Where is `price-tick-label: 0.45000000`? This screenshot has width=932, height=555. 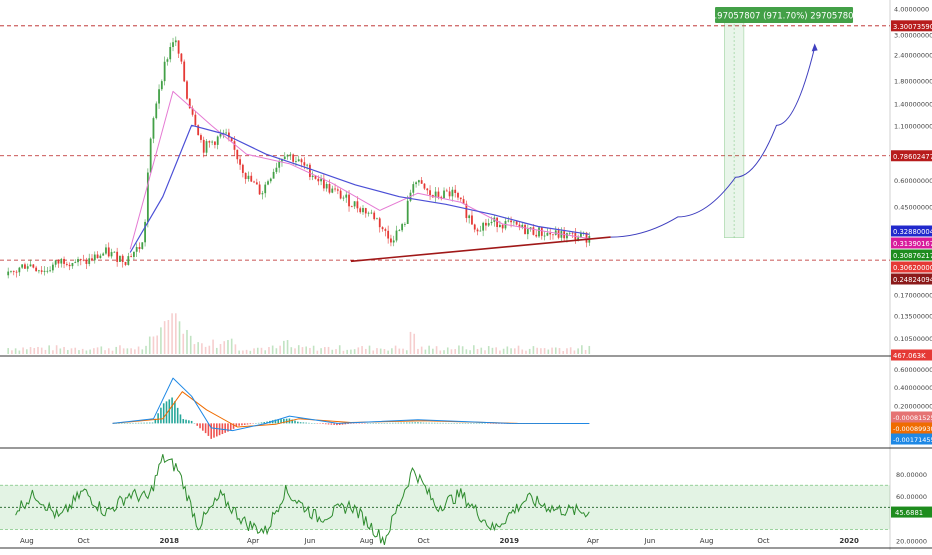
price-tick-label: 0.45000000 is located at coordinates (913, 207).